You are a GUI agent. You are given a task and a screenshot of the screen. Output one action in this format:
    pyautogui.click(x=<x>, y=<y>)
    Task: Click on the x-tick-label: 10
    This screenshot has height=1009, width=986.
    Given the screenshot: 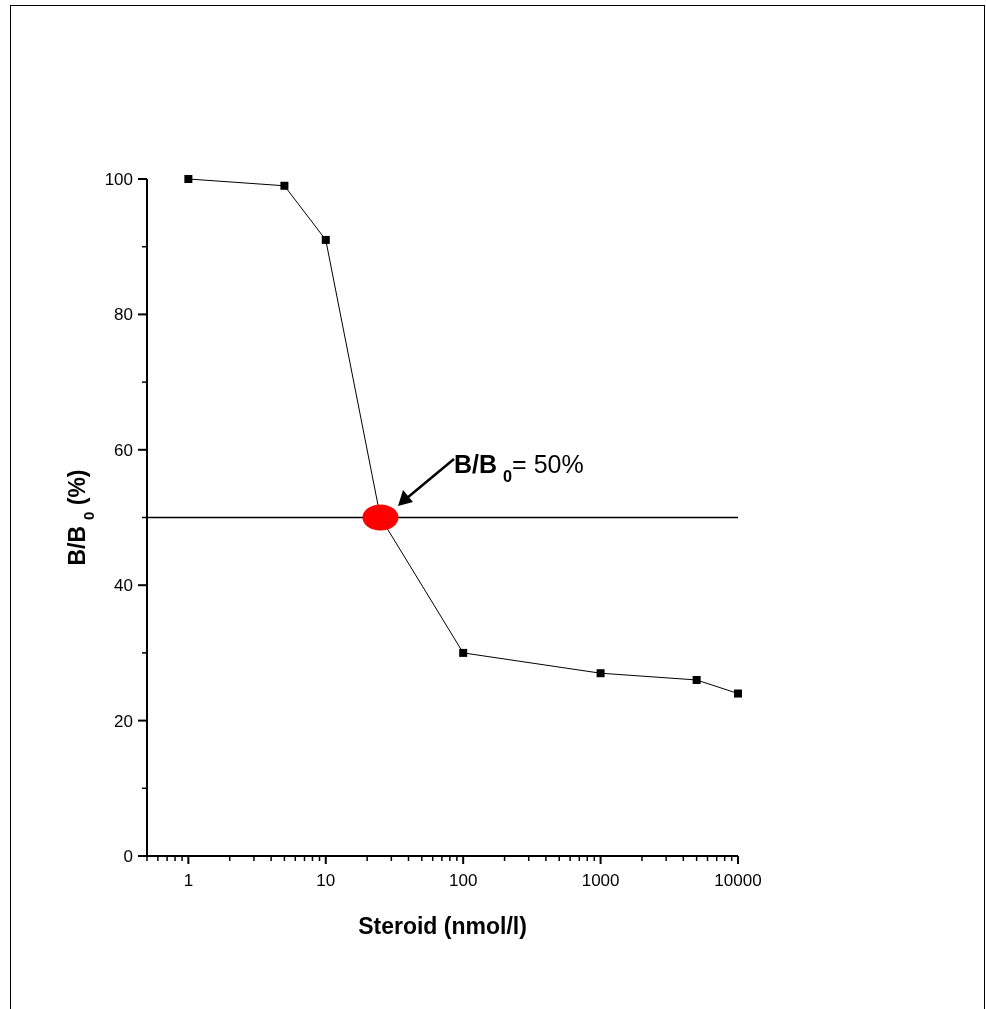 What is the action you would take?
    pyautogui.click(x=326, y=880)
    